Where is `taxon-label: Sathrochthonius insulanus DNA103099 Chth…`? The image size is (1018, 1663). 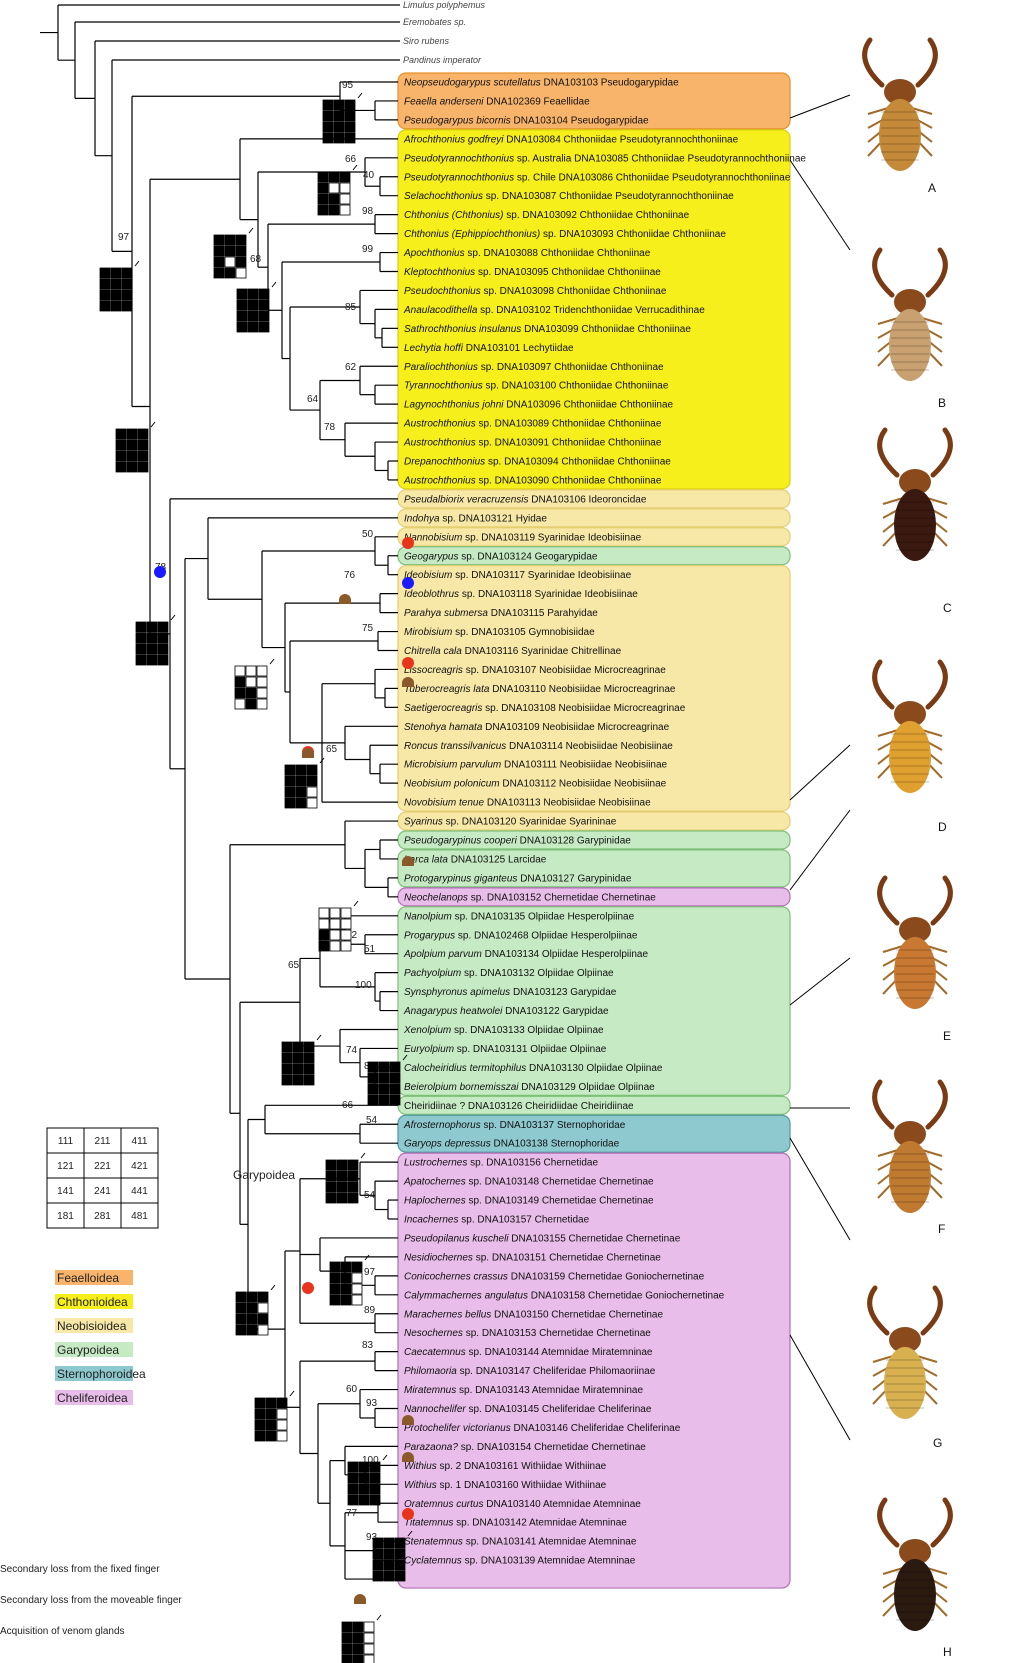
taxon-label: Sathrochthonius insulanus DNA103099 Chth… is located at coordinates (547, 329).